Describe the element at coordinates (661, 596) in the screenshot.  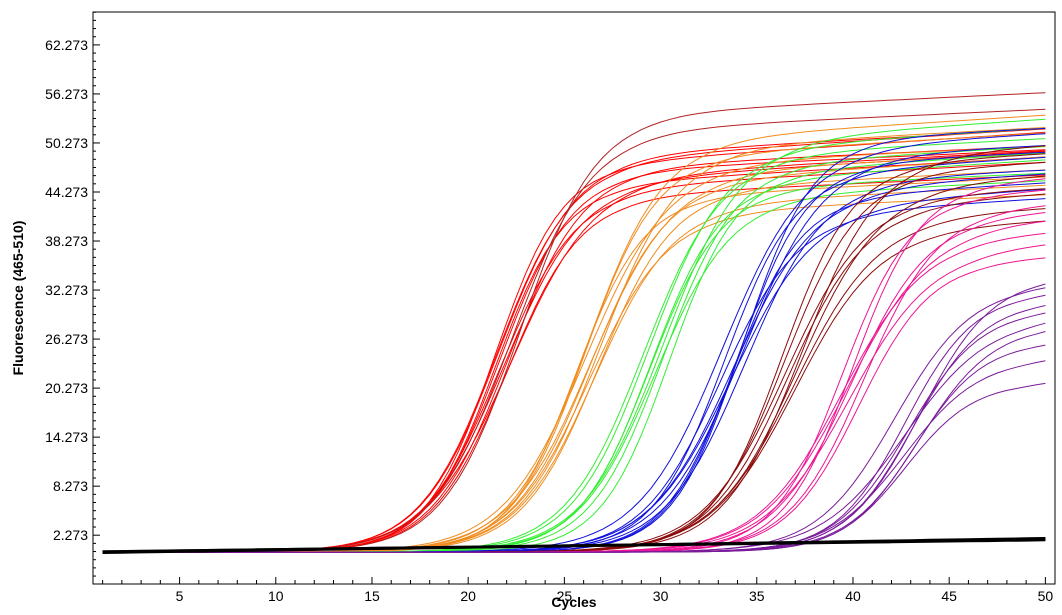
I see `x-tick-label: 30` at that location.